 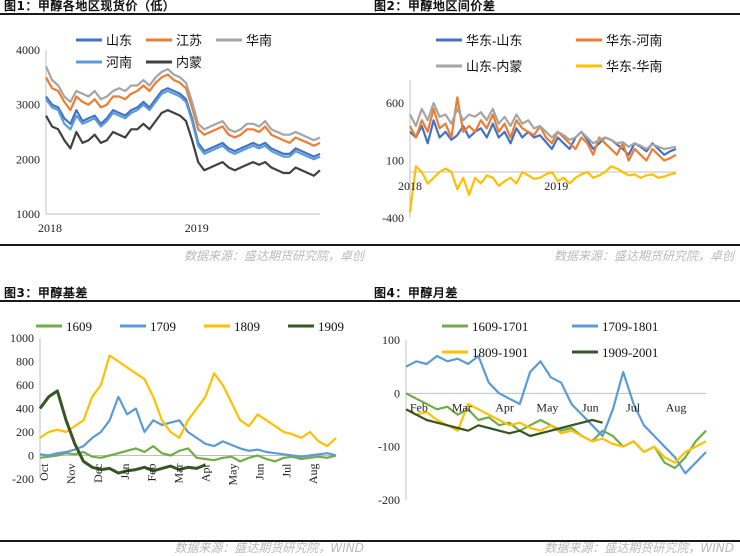 What do you see at coordinates (183, 142) in the screenshot?
I see `series-line-内蒙` at bounding box center [183, 142].